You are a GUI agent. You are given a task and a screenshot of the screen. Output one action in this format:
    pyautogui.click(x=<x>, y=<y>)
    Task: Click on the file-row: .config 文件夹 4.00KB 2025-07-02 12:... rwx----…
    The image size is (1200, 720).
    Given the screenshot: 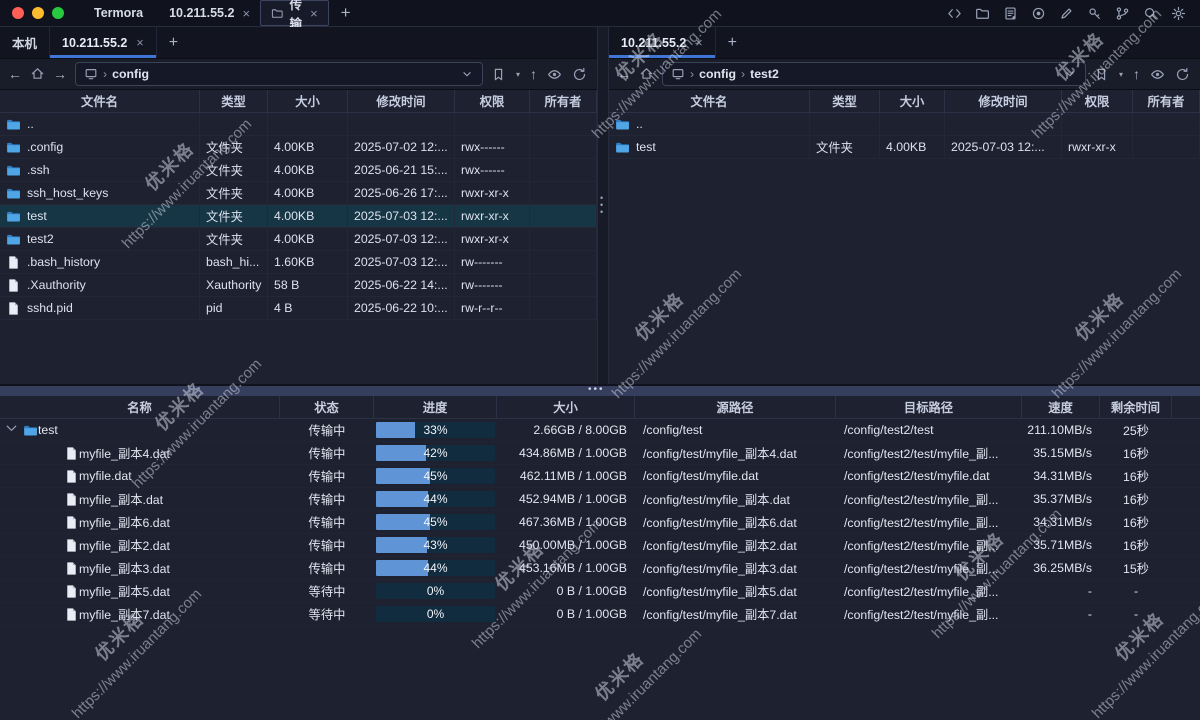 What is the action you would take?
    pyautogui.click(x=298, y=147)
    